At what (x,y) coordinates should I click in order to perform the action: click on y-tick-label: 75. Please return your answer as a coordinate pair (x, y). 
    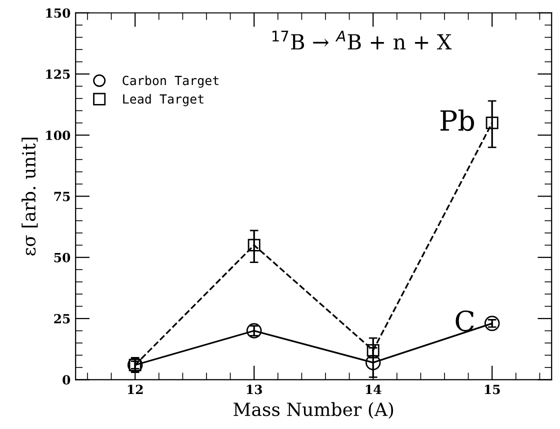
    Looking at the image, I should click on (62, 197).